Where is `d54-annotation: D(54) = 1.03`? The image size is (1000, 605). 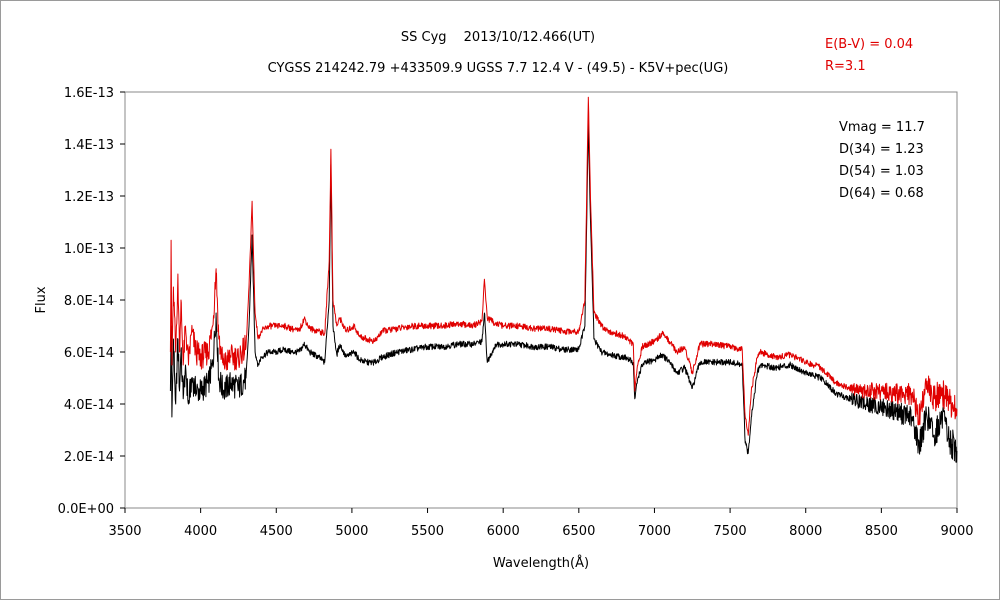 d54-annotation: D(54) = 1.03 is located at coordinates (881, 171).